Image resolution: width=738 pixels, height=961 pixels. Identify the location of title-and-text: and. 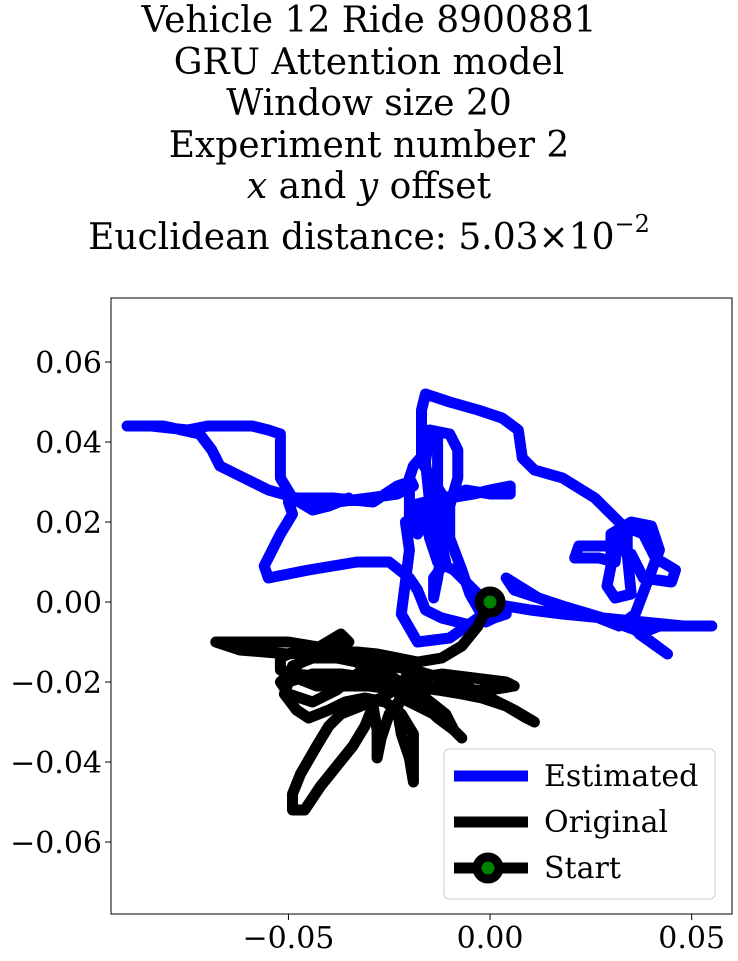
(312, 186).